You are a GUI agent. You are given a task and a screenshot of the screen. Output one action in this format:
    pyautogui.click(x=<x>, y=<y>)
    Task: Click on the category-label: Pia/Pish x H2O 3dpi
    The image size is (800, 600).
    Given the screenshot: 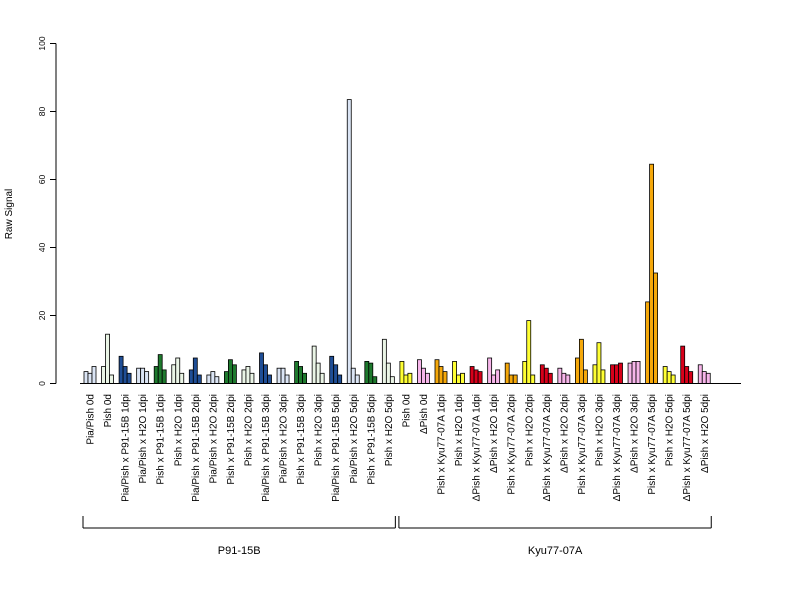 What is the action you would take?
    pyautogui.click(x=284, y=439)
    